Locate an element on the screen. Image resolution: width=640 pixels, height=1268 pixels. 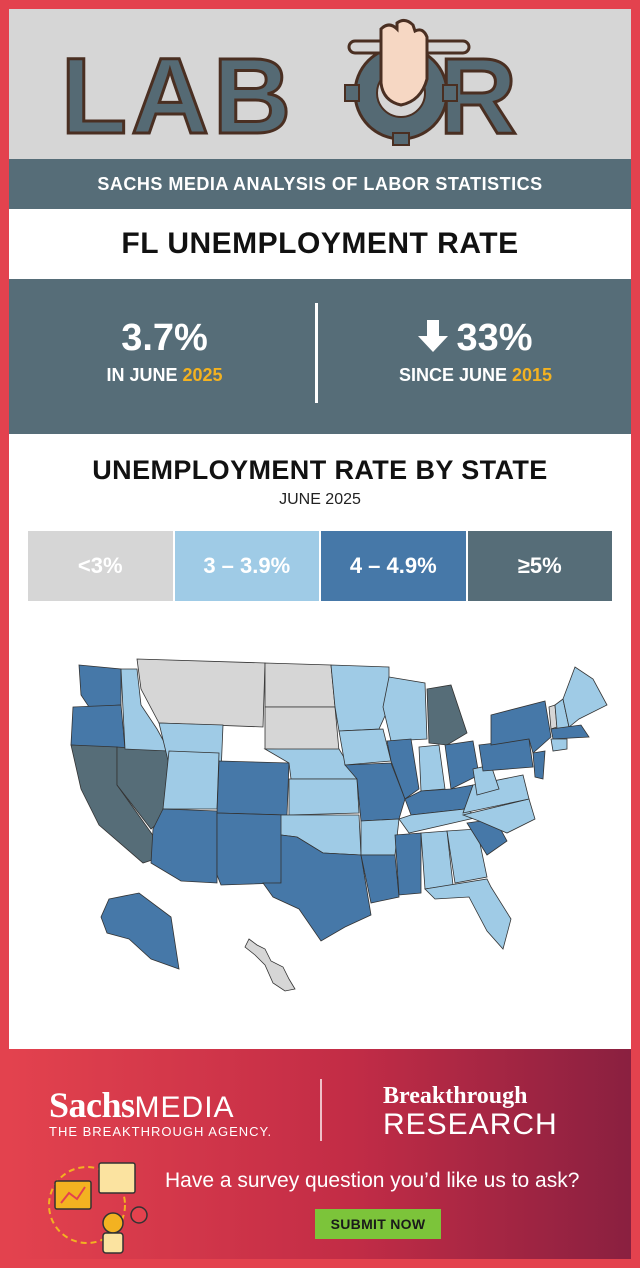
labor-logo-text: LAB is located at coordinates (178, 95).